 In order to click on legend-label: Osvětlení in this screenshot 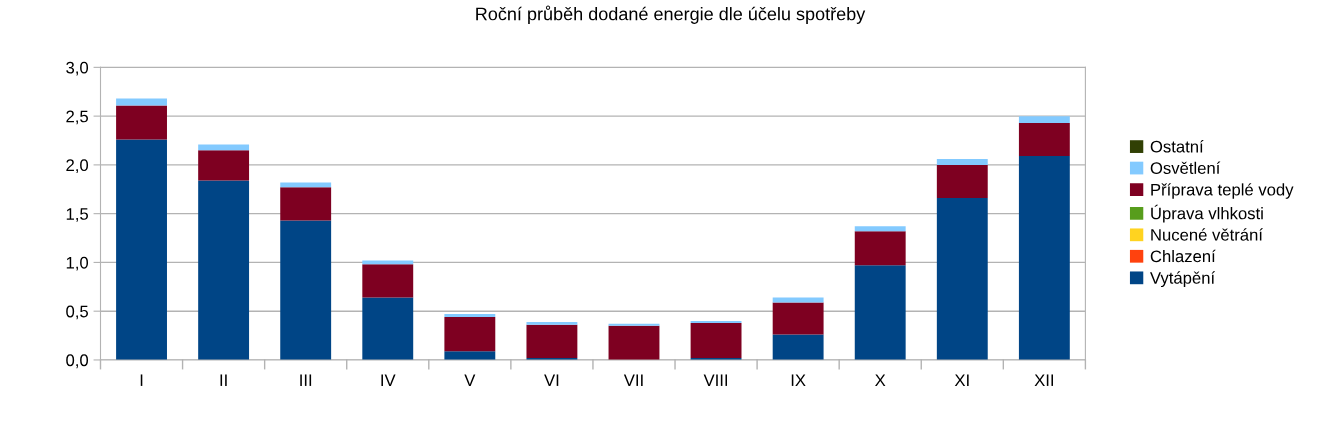, I will do `click(1185, 168)`.